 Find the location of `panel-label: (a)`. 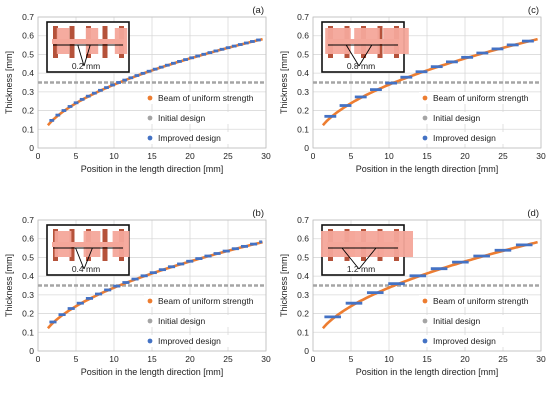

panel-label: (a) is located at coordinates (258, 10).